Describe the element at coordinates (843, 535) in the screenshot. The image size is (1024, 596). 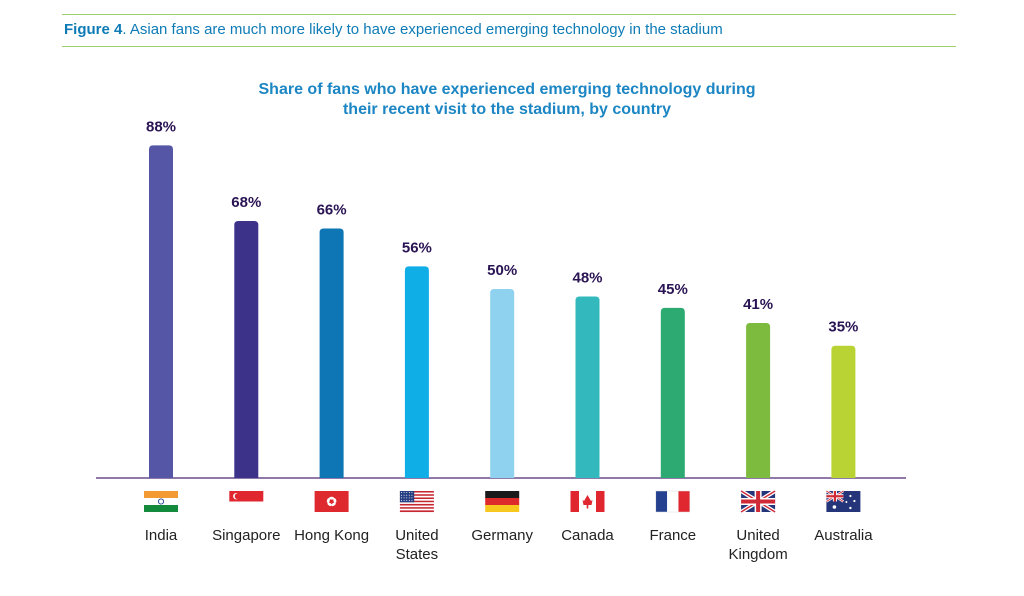
I see `category-label-8: Australia` at that location.